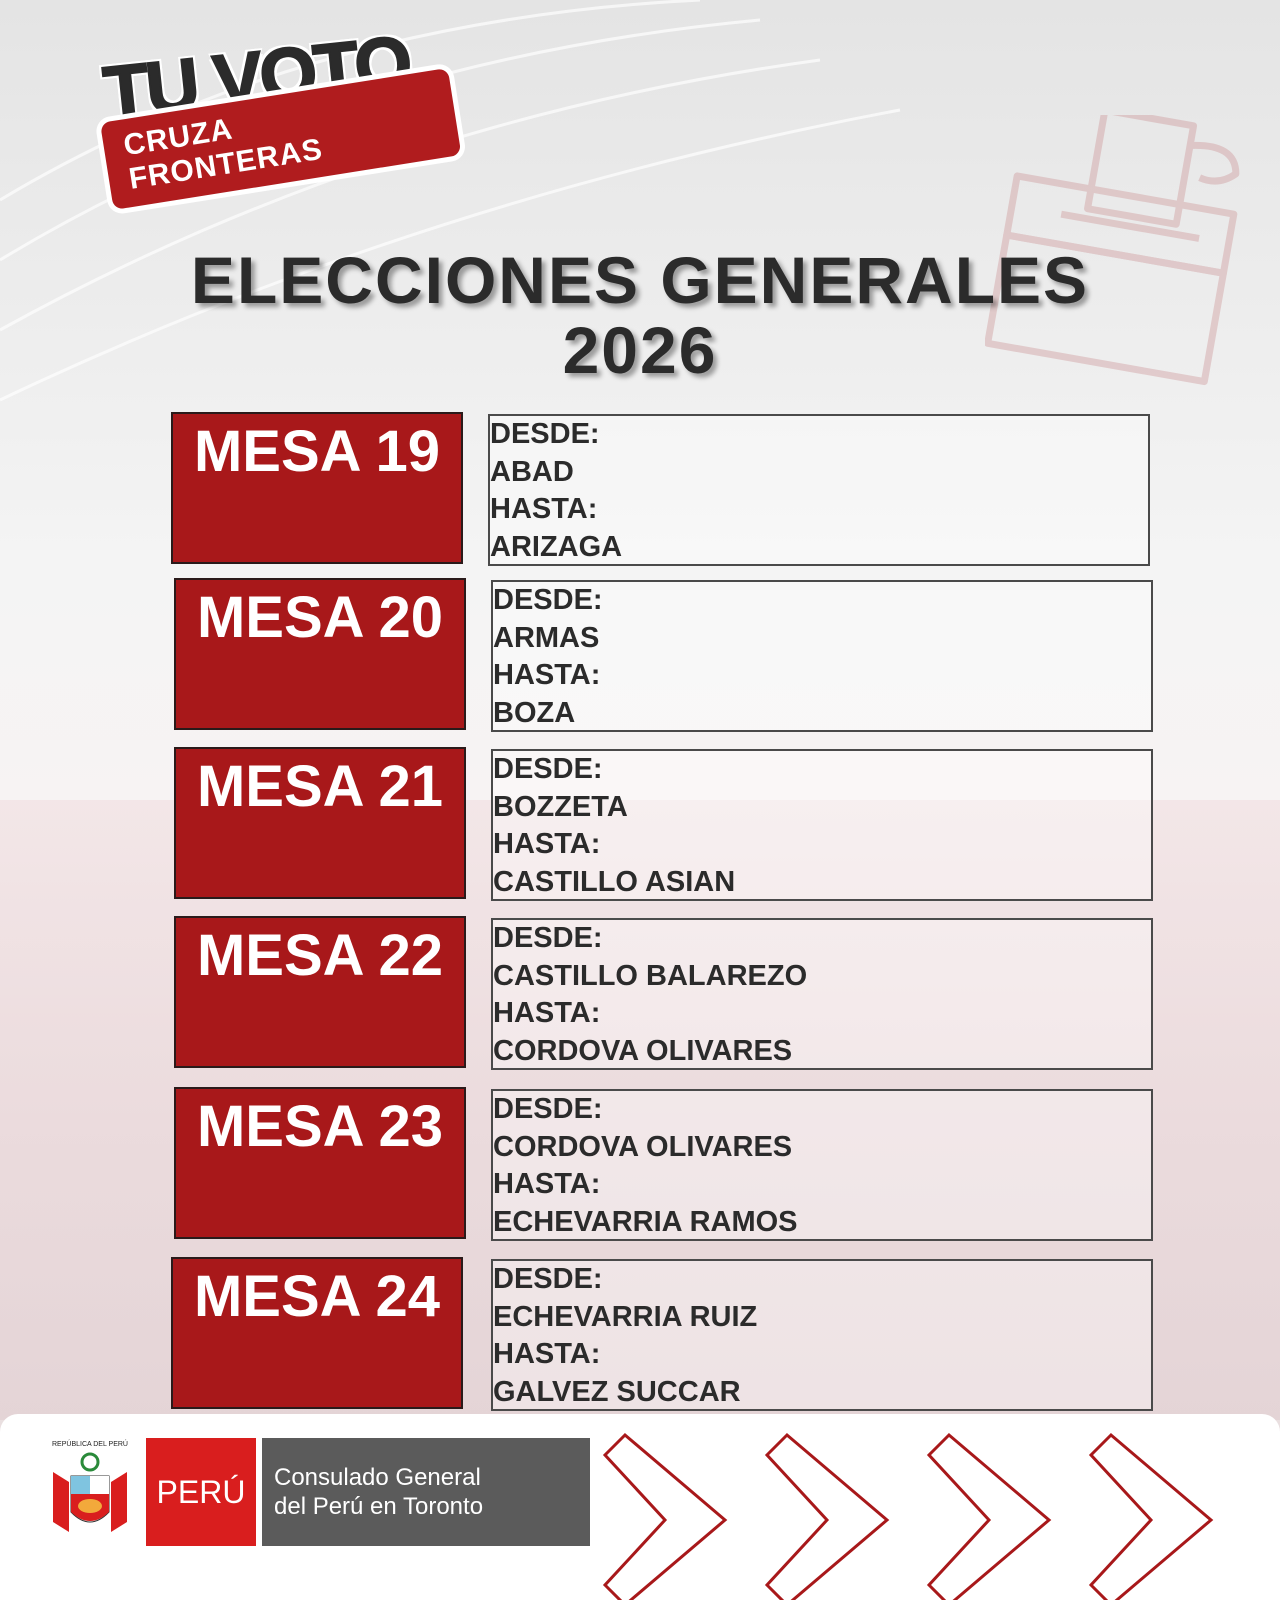 The image size is (1280, 1600). What do you see at coordinates (320, 992) in the screenshot?
I see `mesa-badge: MESA 22` at bounding box center [320, 992].